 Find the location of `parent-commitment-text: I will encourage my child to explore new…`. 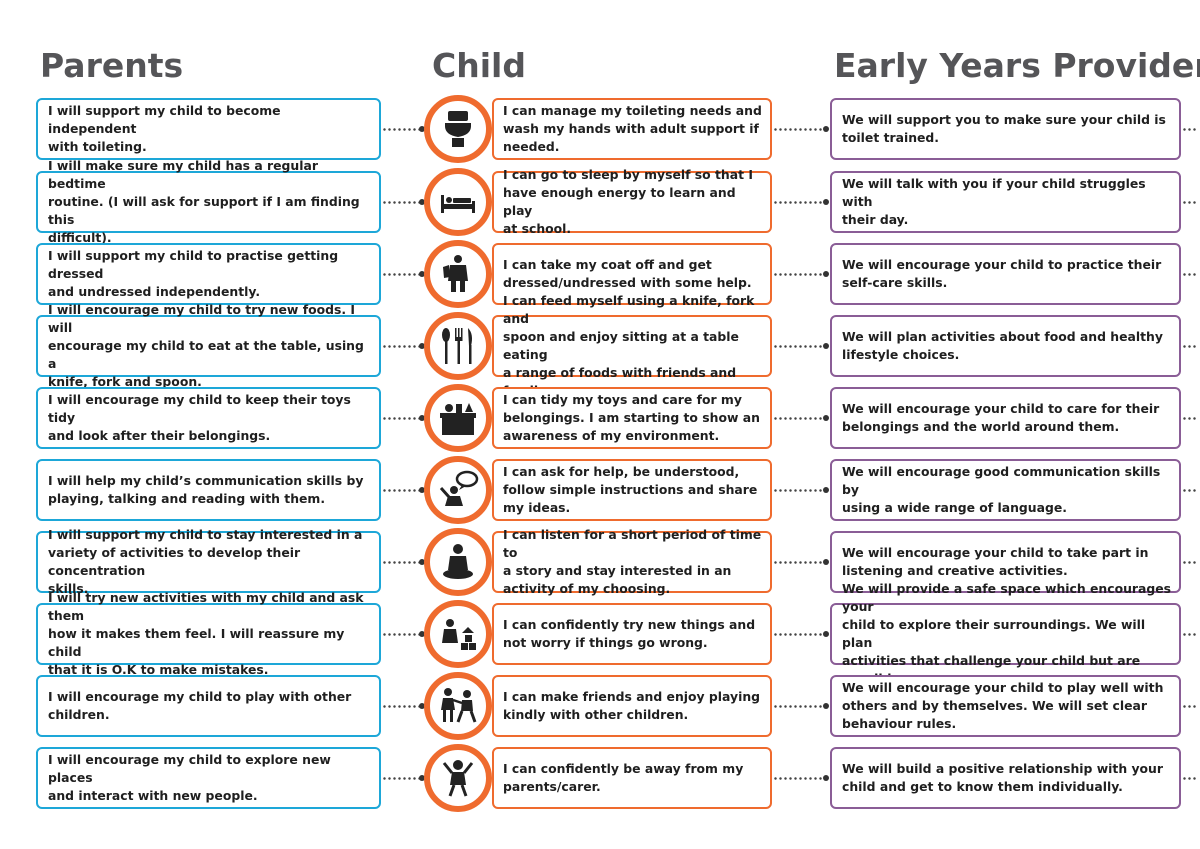

parent-commitment-text: I will encourage my child to explore new… is located at coordinates (189, 777).